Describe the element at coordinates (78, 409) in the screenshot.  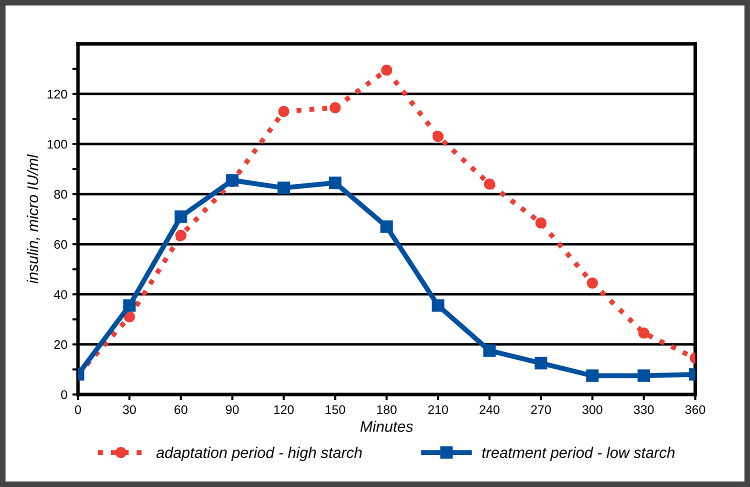
I see `x-tick-label: 0` at that location.